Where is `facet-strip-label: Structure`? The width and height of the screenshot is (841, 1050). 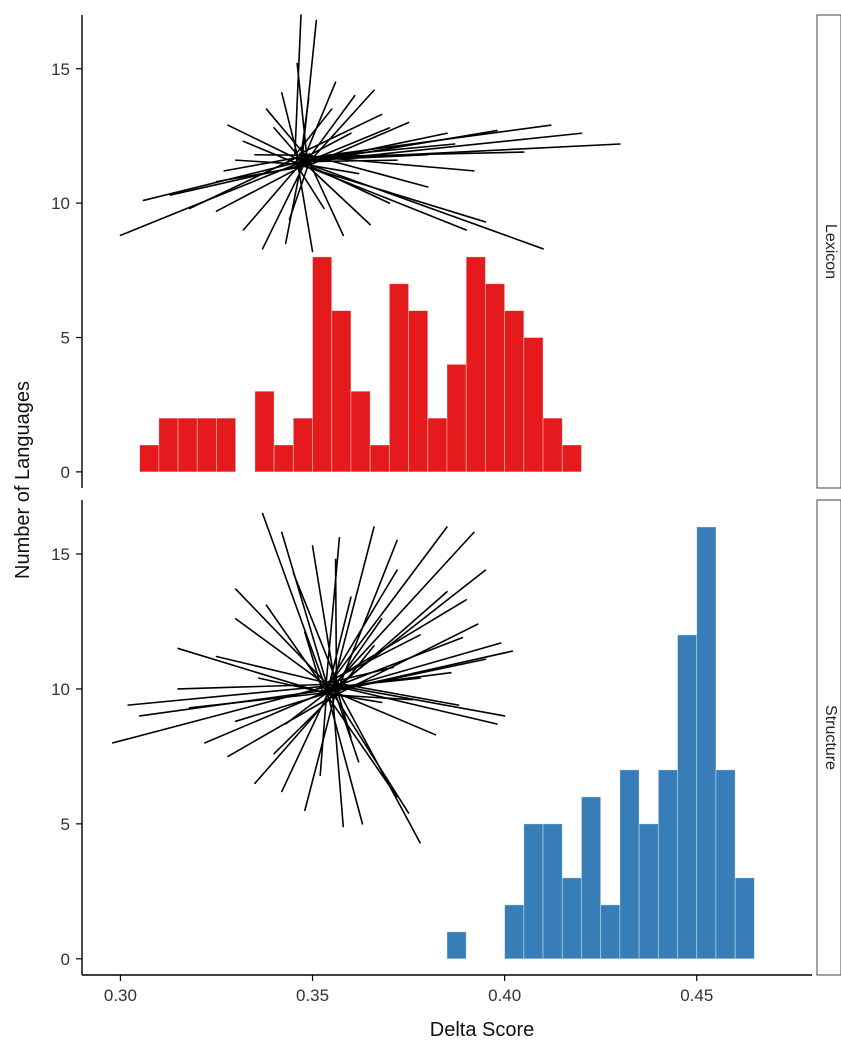 facet-strip-label: Structure is located at coordinates (830, 737).